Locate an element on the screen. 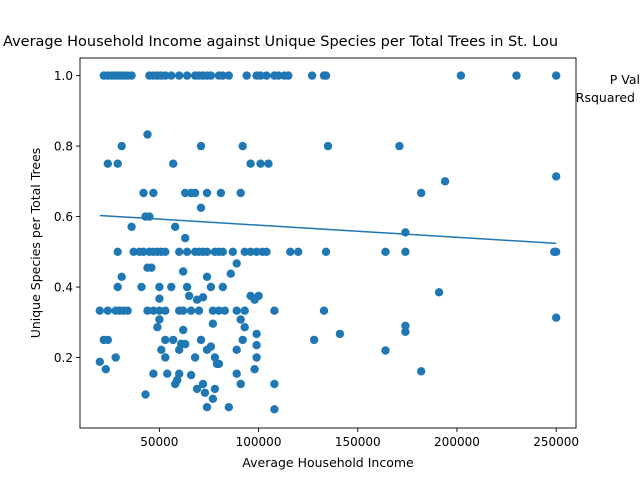 The height and width of the screenshot is (480, 640). x-axis-label: Average Household Income is located at coordinates (328, 462).